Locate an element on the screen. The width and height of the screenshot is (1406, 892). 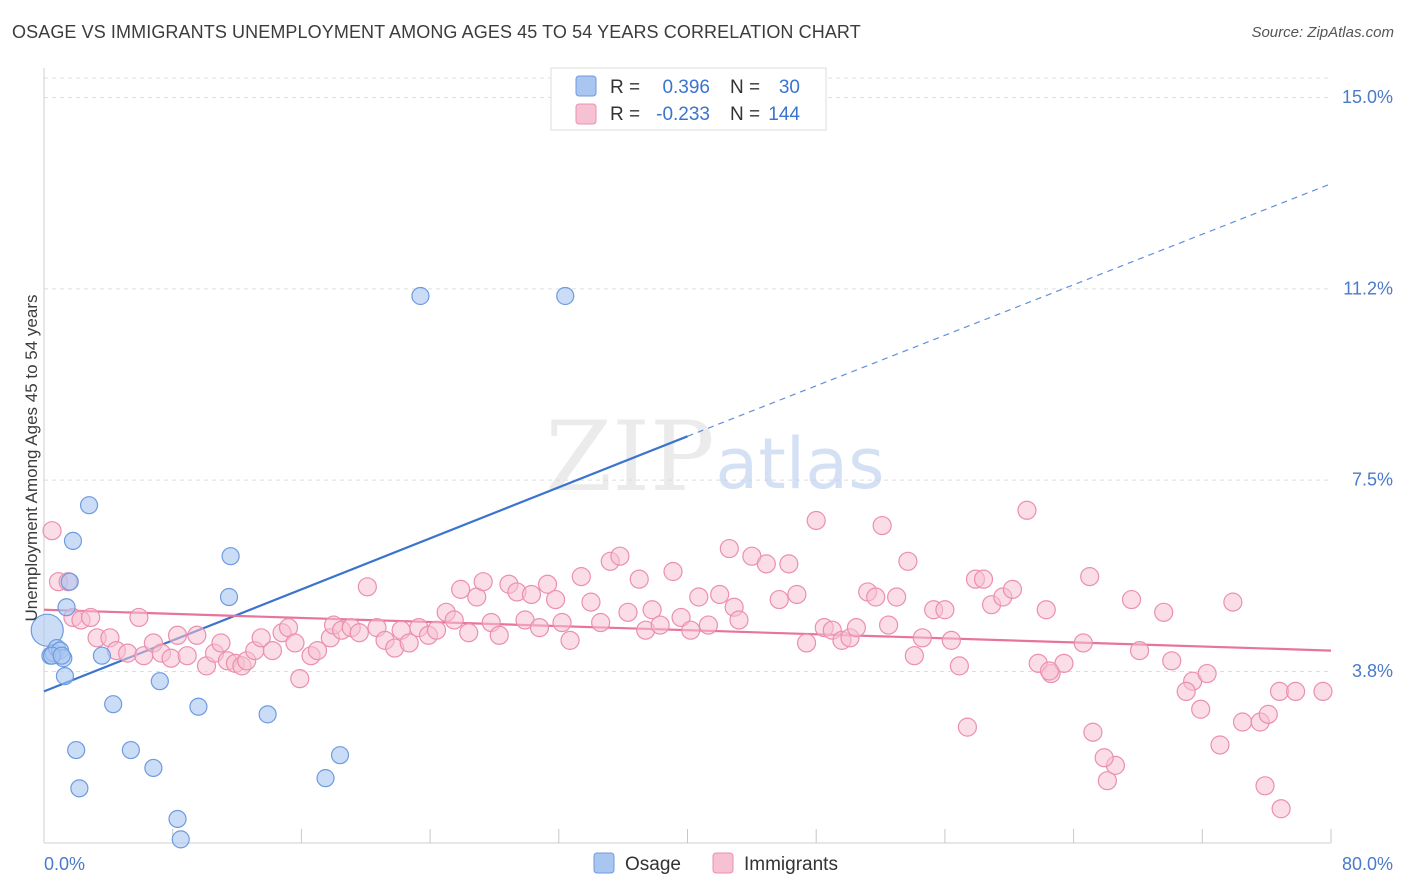
watermark: ZIP atlas is located at coordinates (714, 457).